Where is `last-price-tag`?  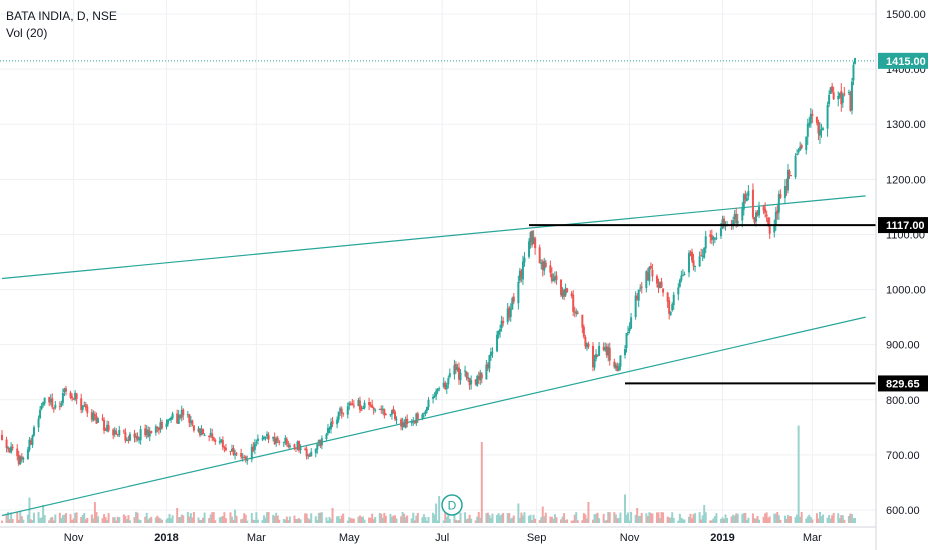
last-price-tag is located at coordinates (903, 60).